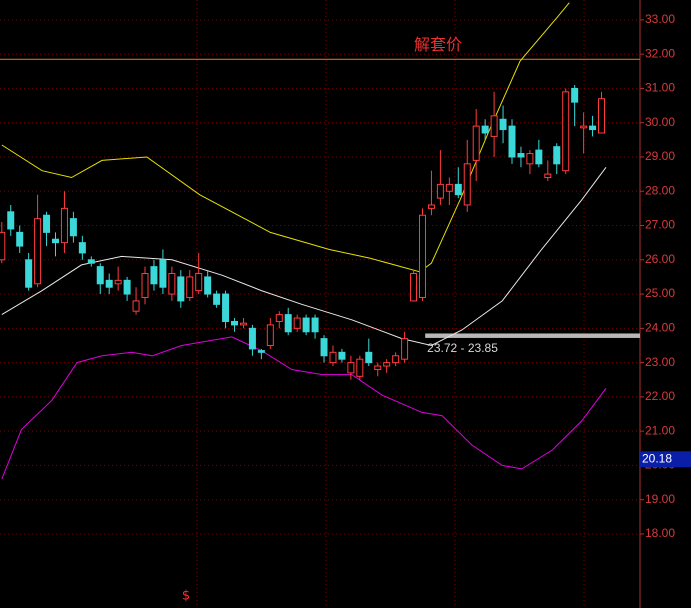  I want to click on y-tick-label: 27.00, so click(660, 225).